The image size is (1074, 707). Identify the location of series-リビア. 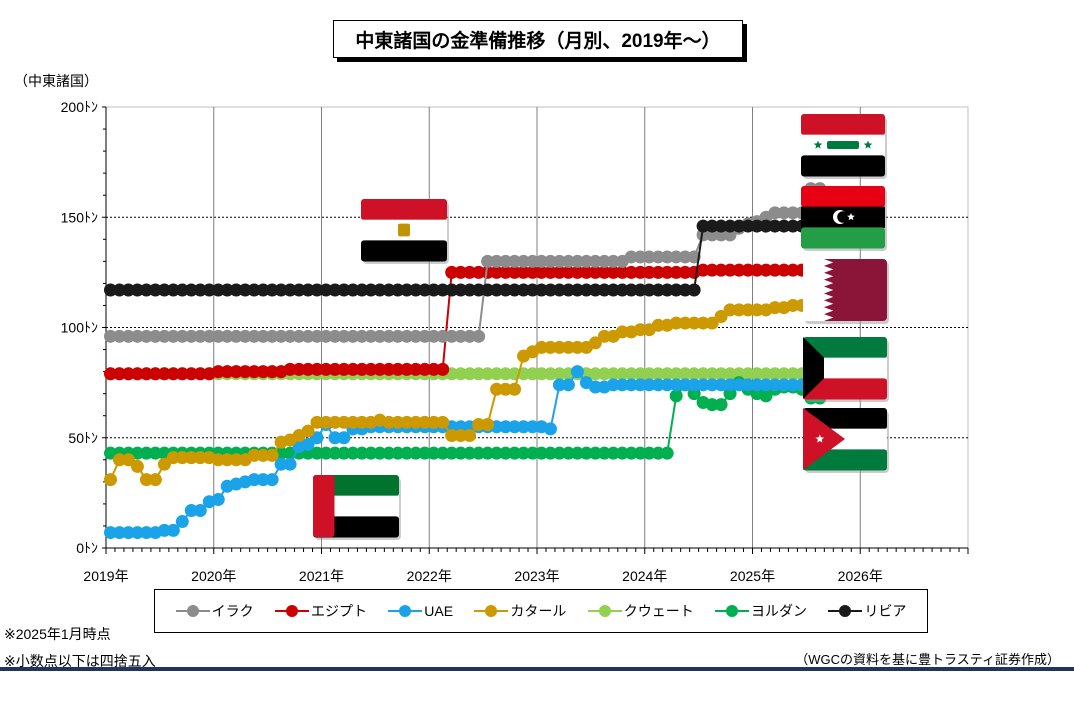
(465, 258).